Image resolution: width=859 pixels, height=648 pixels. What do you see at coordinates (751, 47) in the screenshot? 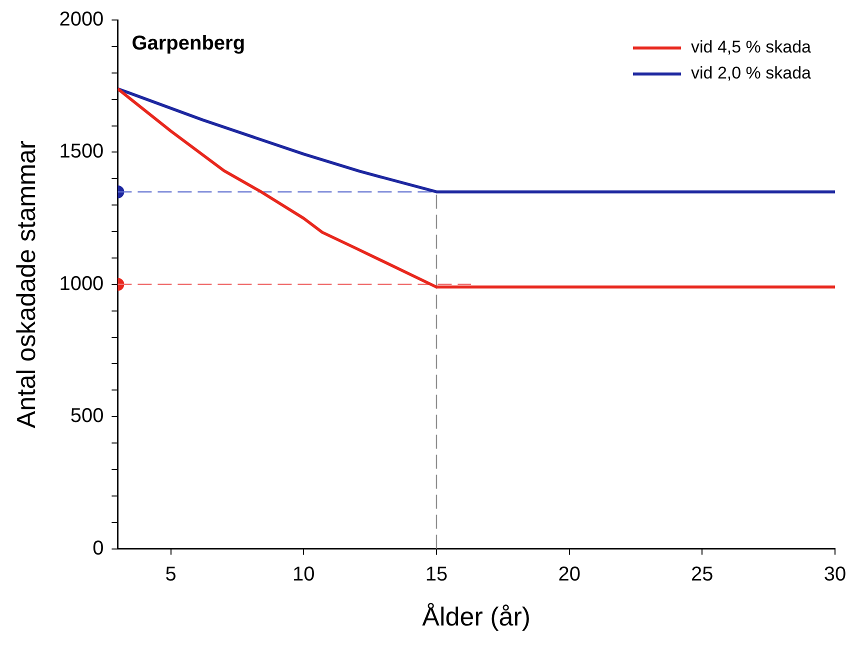
I see `legend-label: vid 4,5 % skada` at bounding box center [751, 47].